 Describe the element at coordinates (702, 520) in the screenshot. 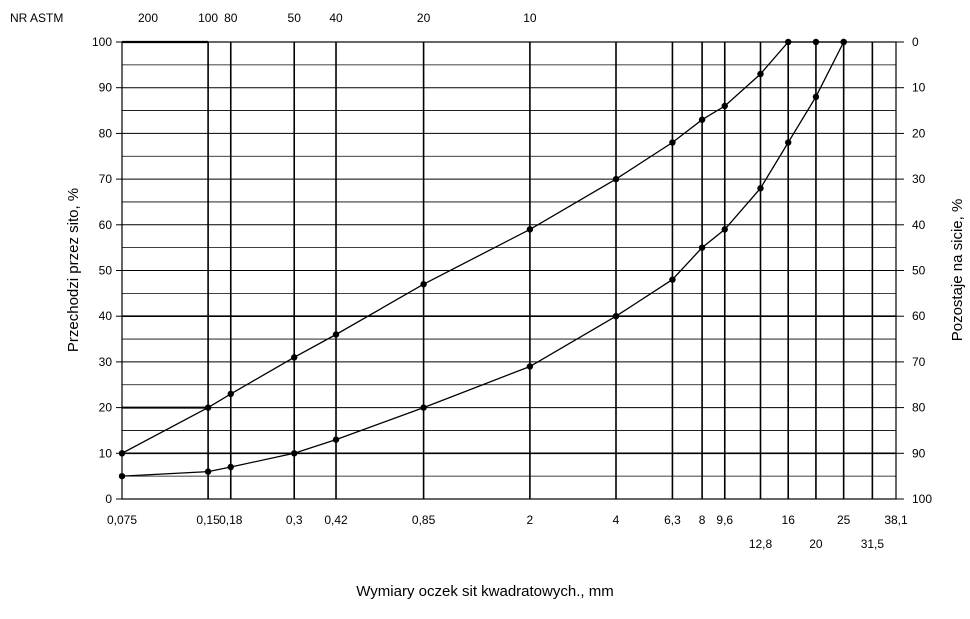

I see `x-tick-label: 8` at that location.